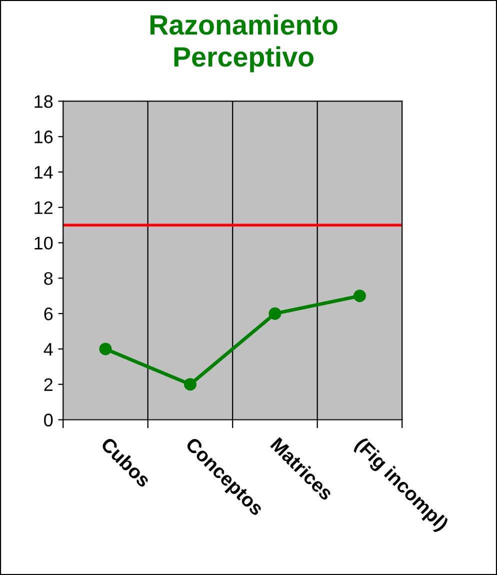 This screenshot has height=575, width=497. Describe the element at coordinates (43, 137) in the screenshot. I see `y-tick-label: 16` at that location.